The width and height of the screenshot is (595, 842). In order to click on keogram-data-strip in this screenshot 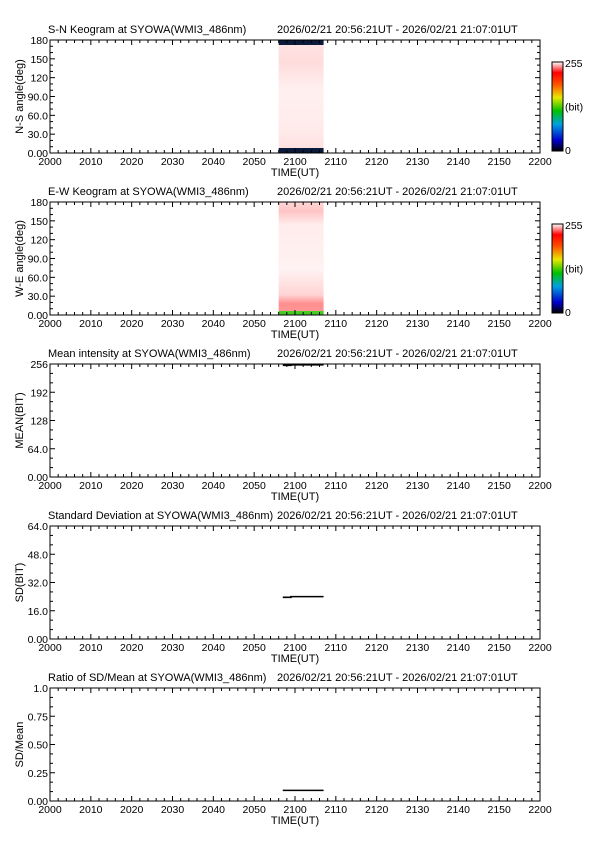, I will do `click(301, 96)`.